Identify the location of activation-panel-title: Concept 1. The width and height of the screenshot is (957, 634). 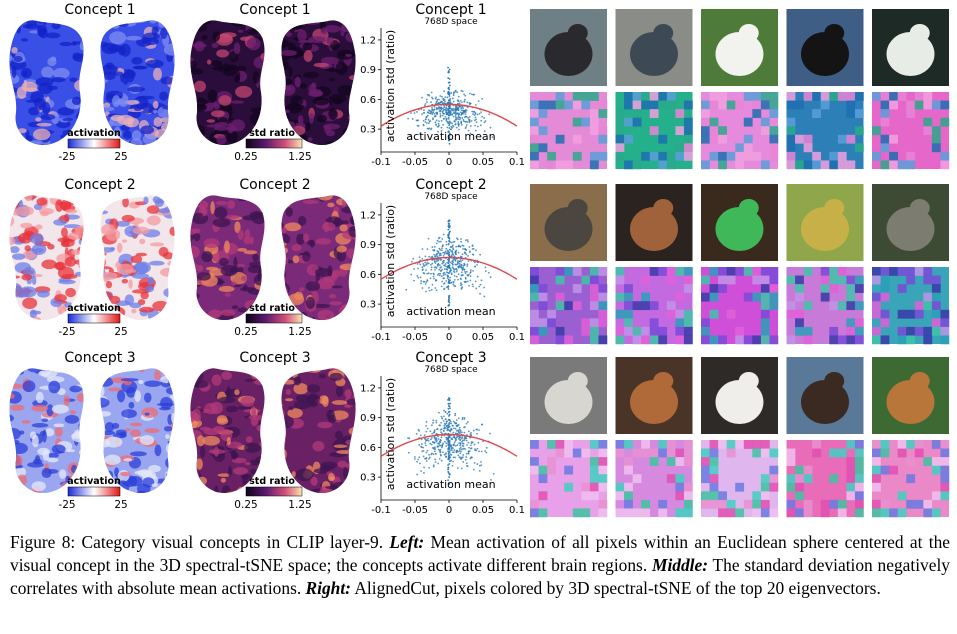
(99, 10).